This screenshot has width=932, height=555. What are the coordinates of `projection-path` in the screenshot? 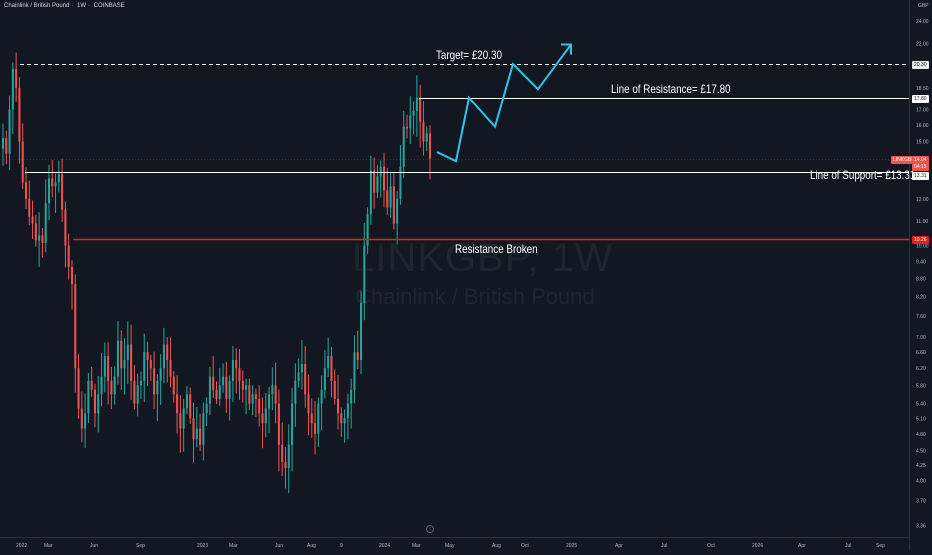 It's located at (504, 103).